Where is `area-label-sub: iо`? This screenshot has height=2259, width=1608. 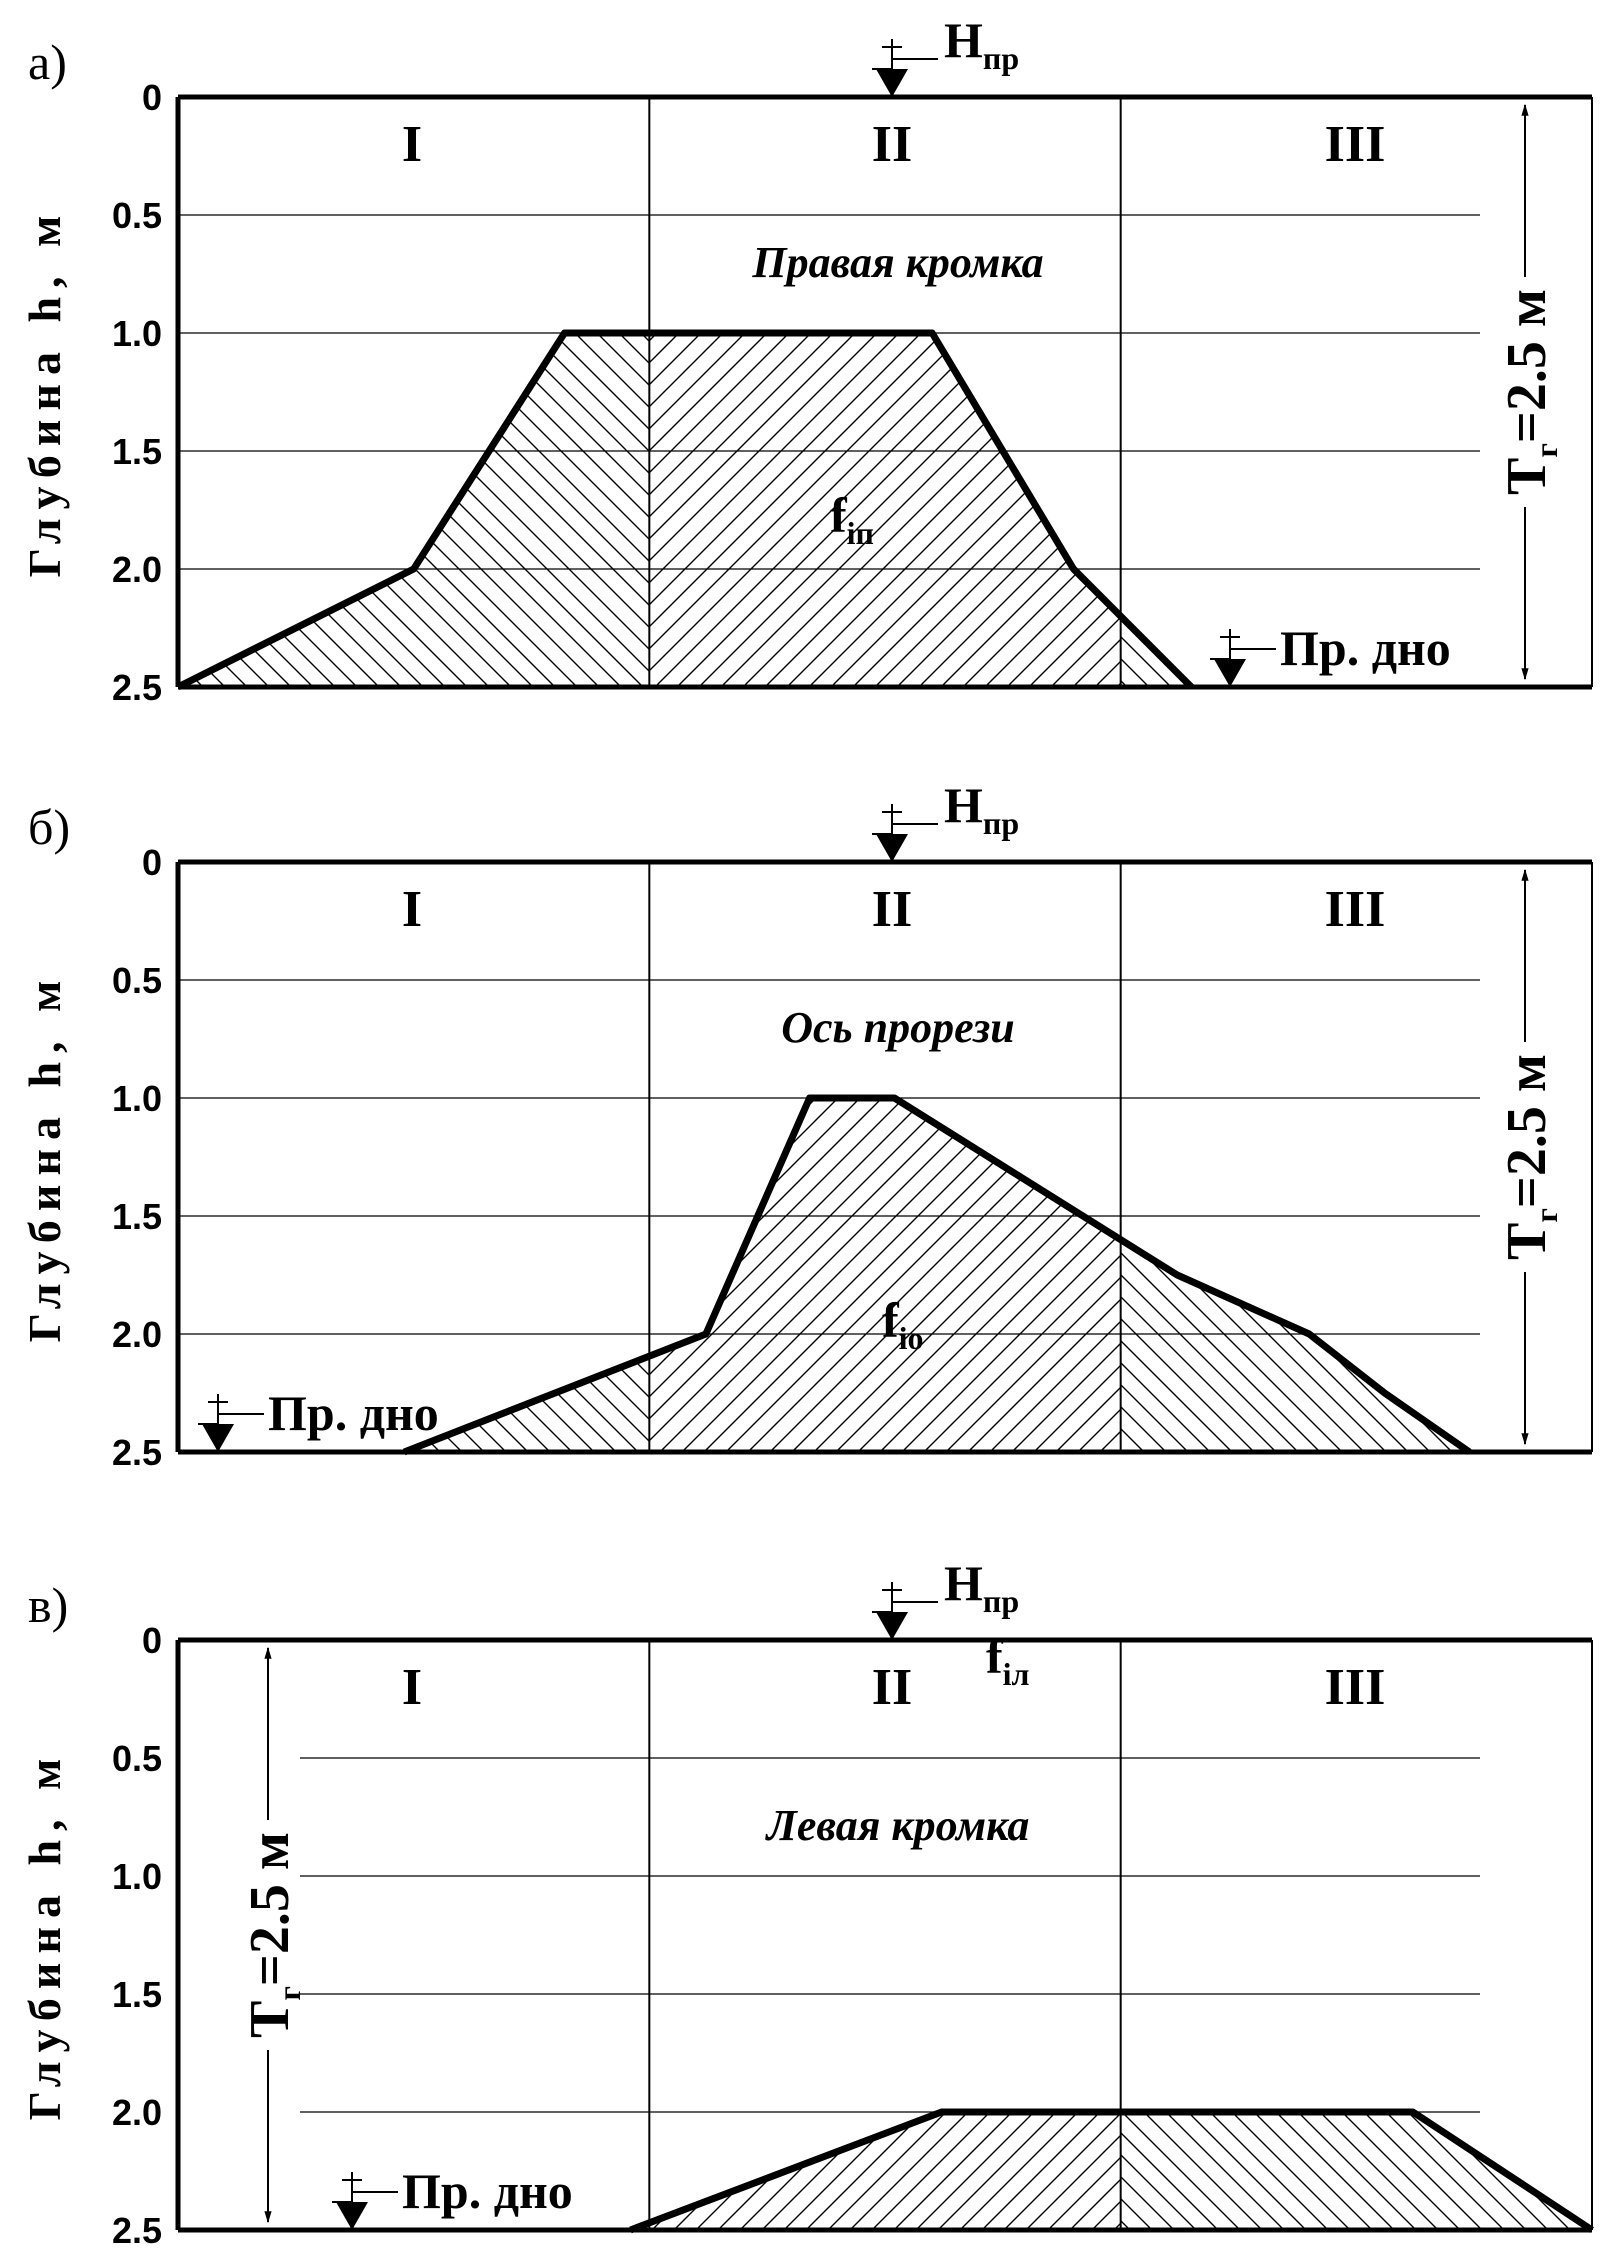 area-label-sub: iо is located at coordinates (911, 1338).